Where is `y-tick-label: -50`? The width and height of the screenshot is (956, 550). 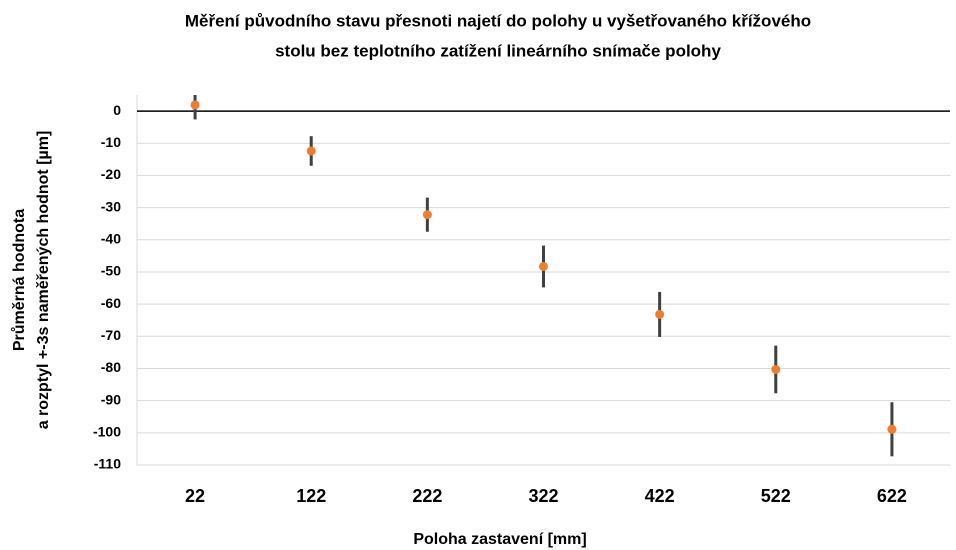
y-tick-label: -50 is located at coordinates (111, 271).